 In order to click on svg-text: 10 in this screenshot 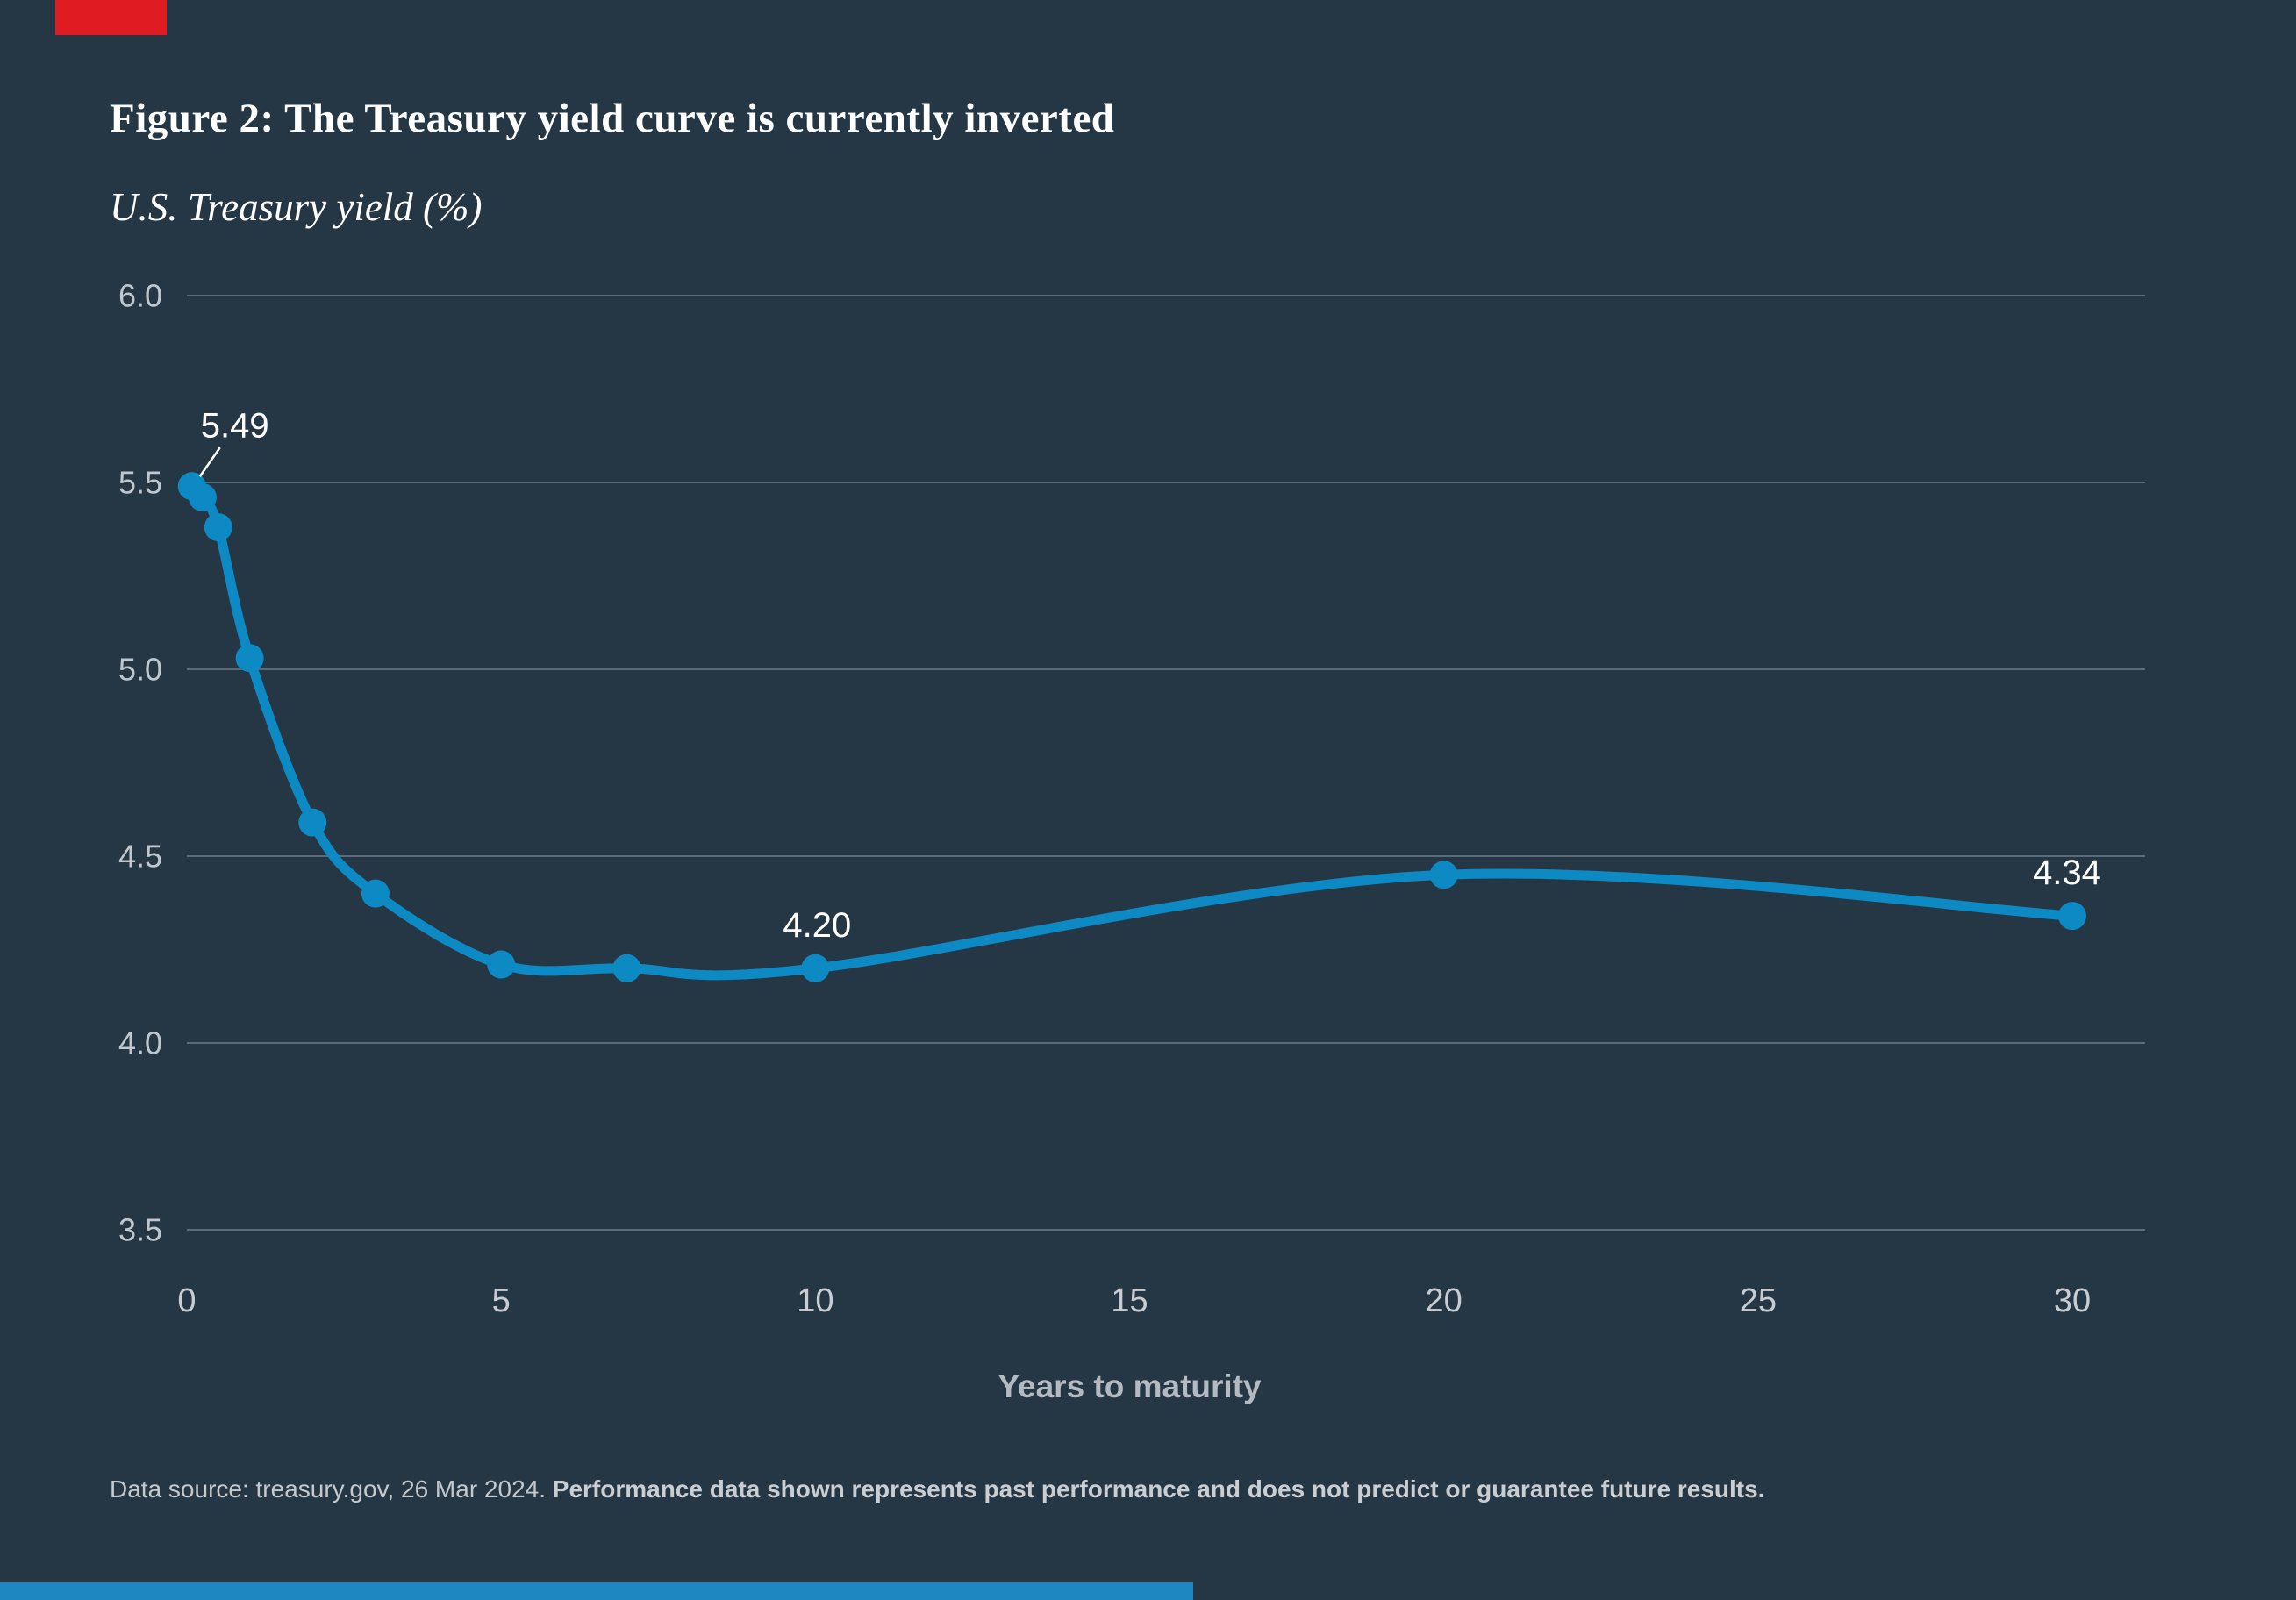, I will do `click(815, 1300)`.